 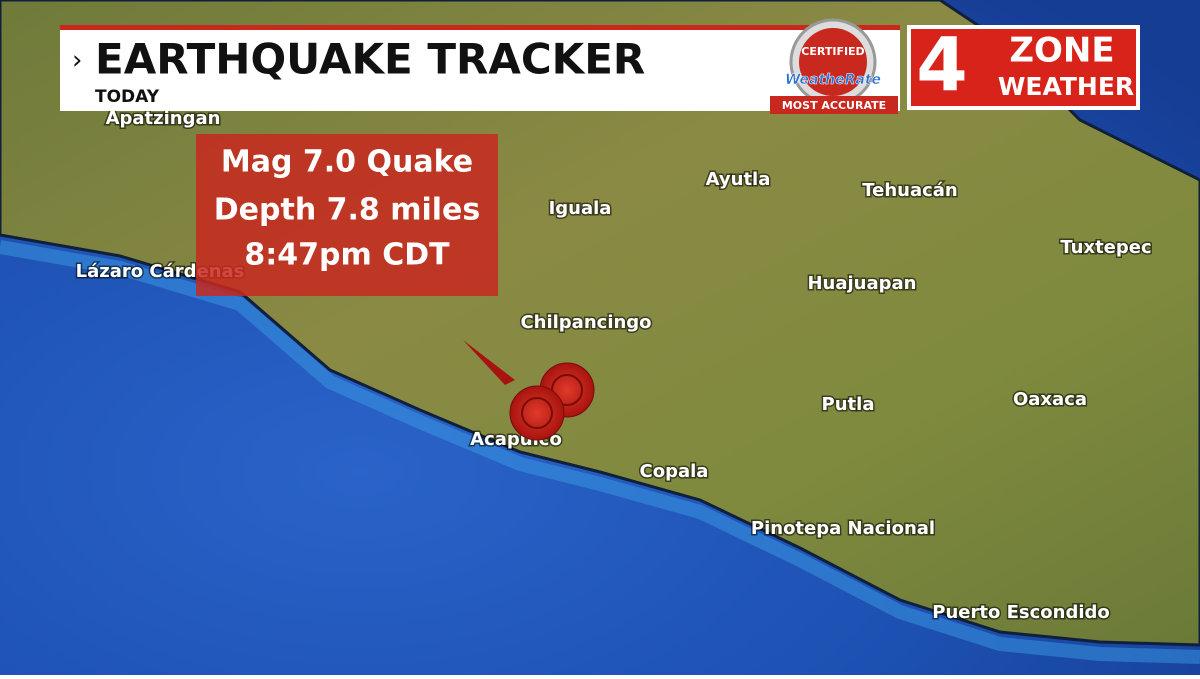 I want to click on epicenter-marker, so click(x=537, y=413).